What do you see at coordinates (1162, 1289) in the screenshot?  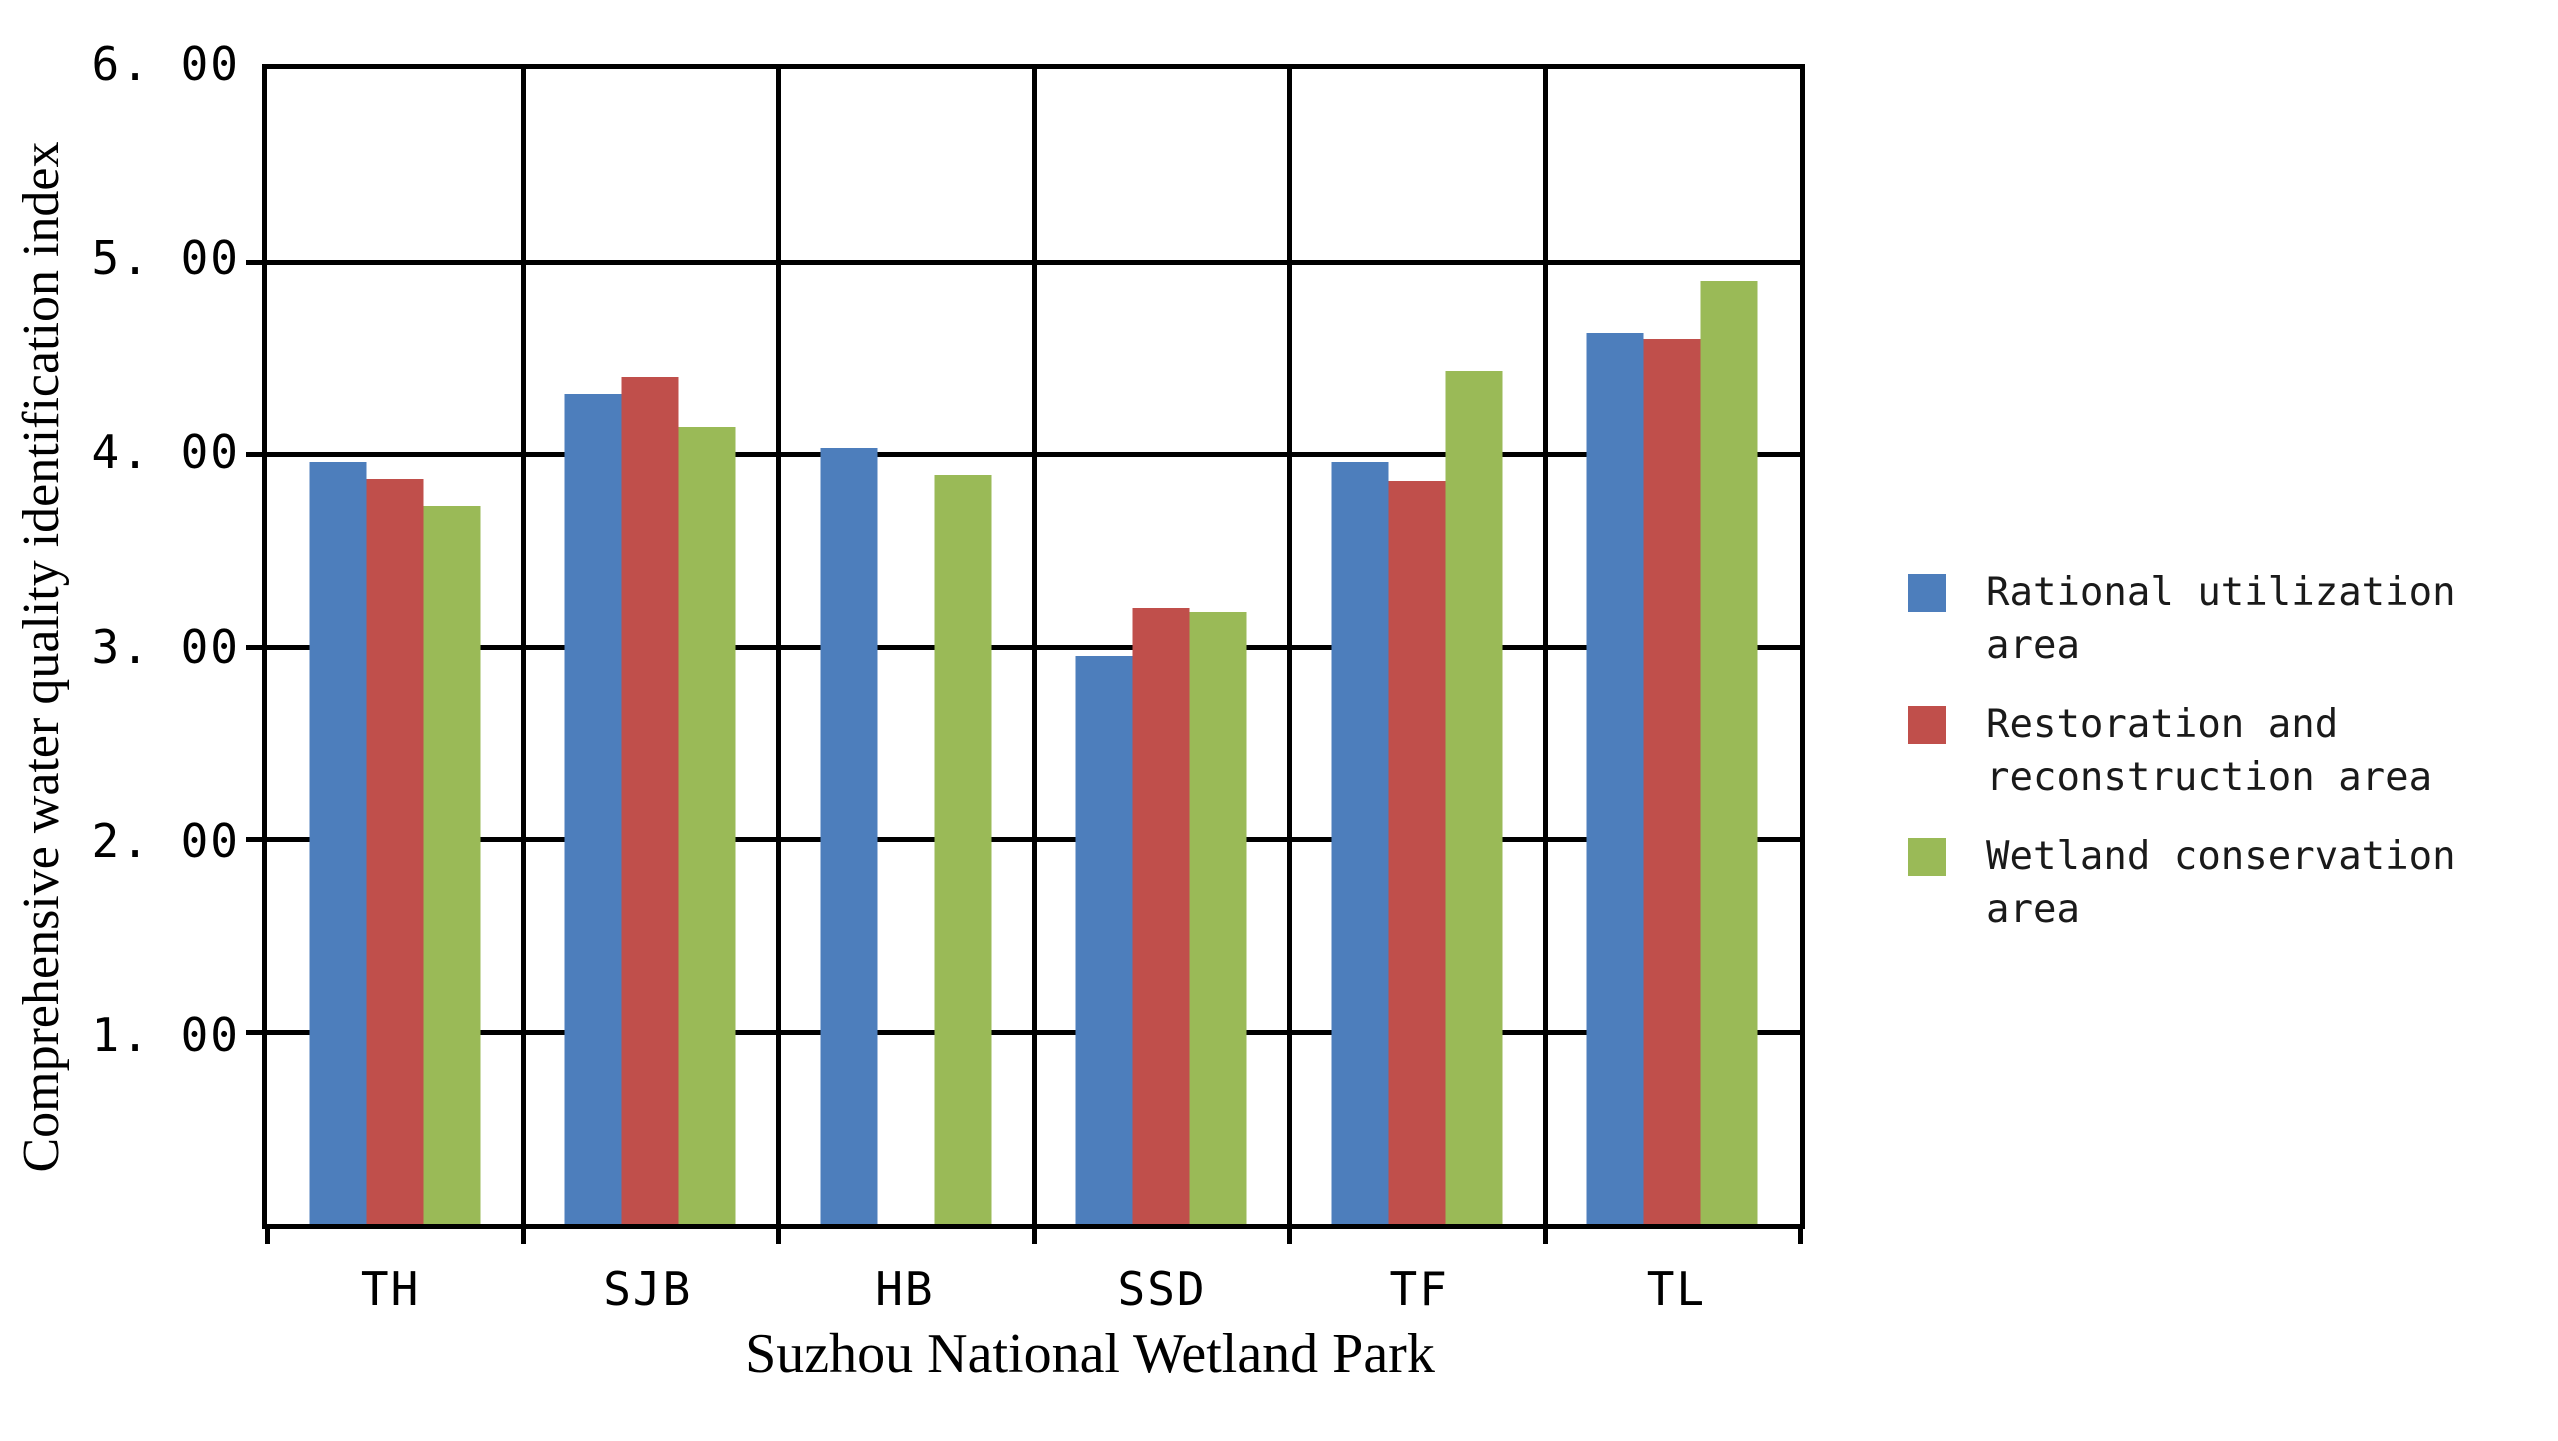 I see `x-tick-label-ssd: SSD` at bounding box center [1162, 1289].